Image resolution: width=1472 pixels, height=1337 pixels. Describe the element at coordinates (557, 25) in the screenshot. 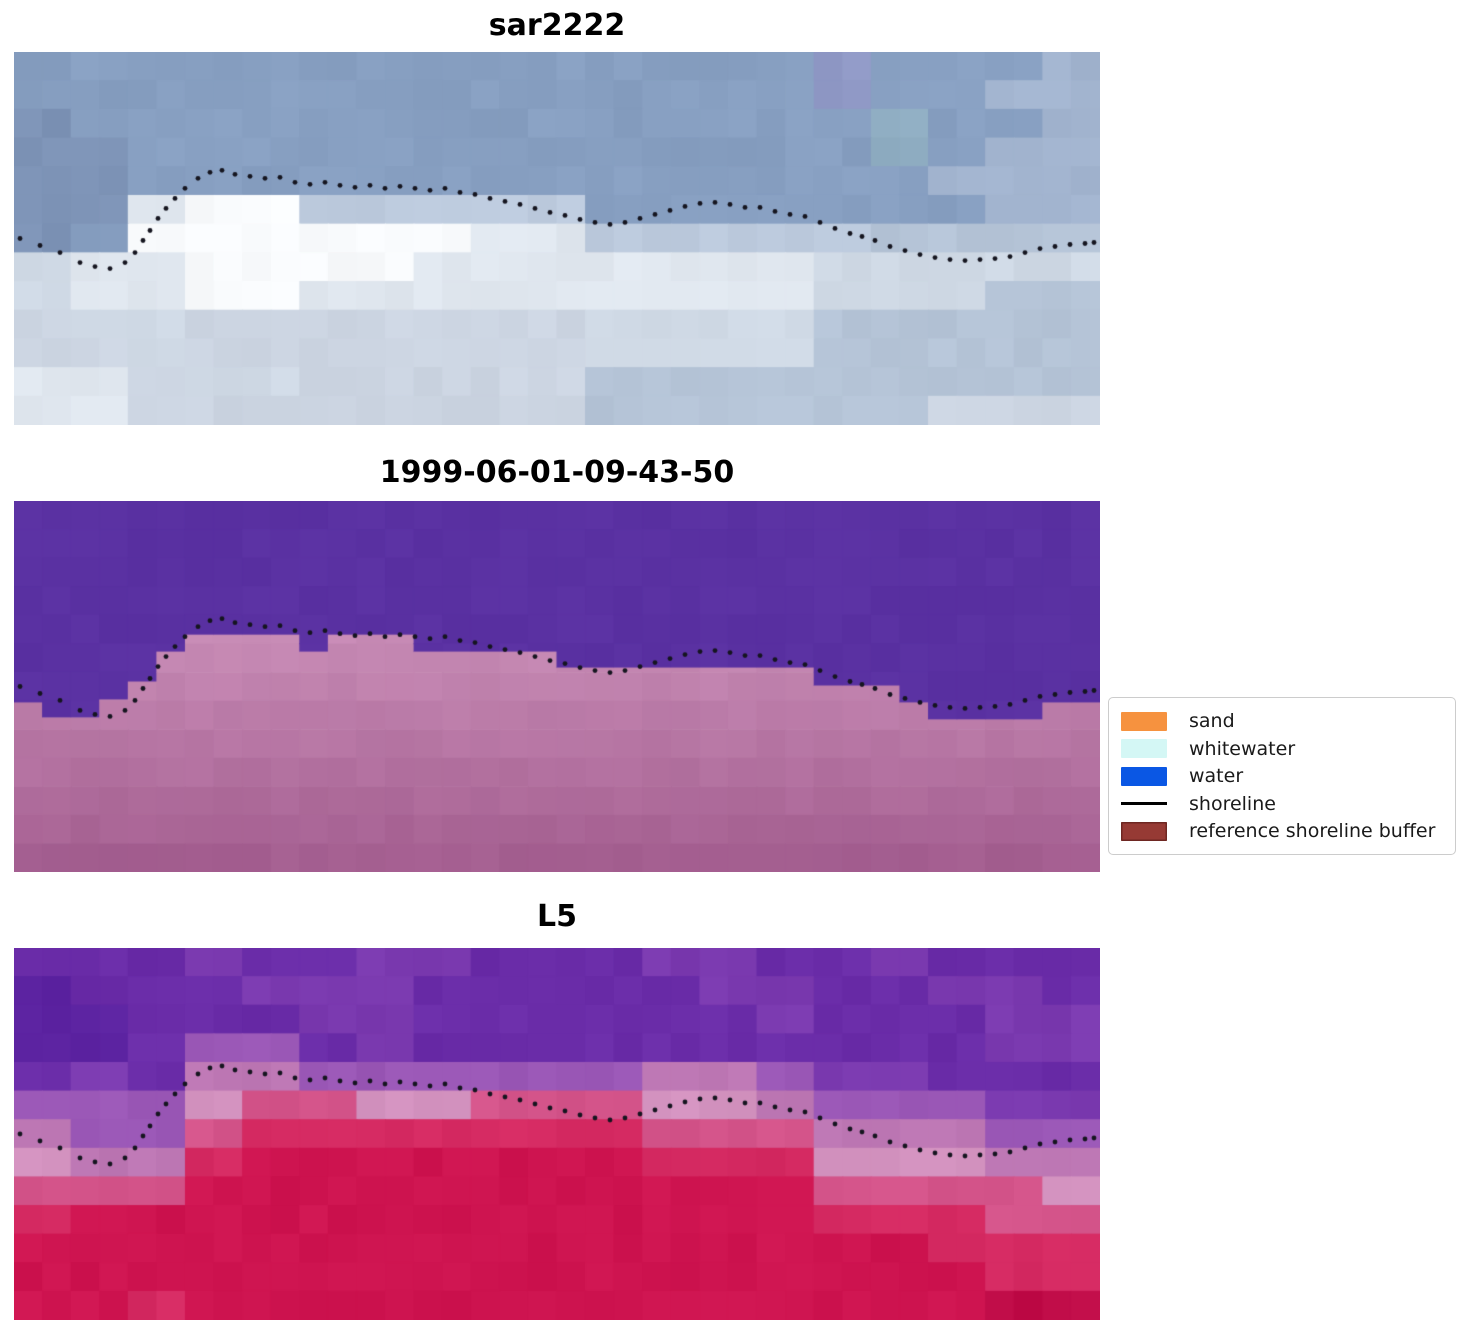

I see `panel-1-title: sar2222` at that location.